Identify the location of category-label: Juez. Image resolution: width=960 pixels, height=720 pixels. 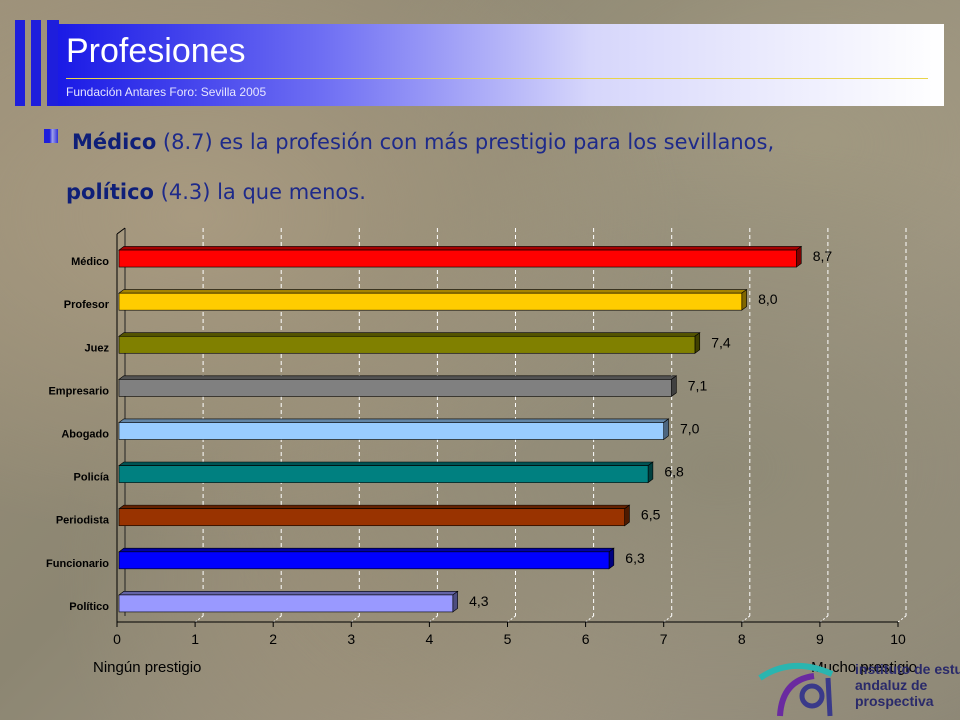
(97, 348).